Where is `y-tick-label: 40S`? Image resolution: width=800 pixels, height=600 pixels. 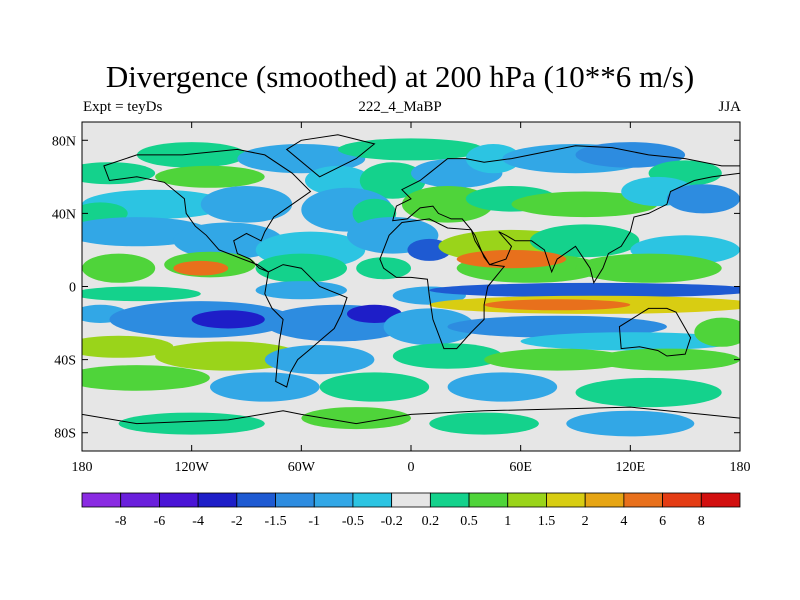 y-tick-label: 40S is located at coordinates (65, 361).